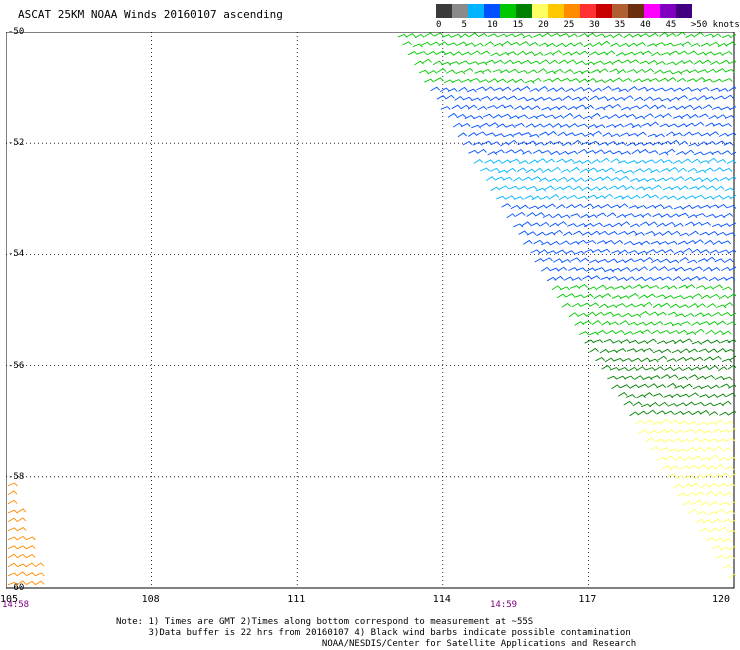 This screenshot has height=650, width=740. What do you see at coordinates (508, 11) in the screenshot?
I see `legend-swatch` at bounding box center [508, 11].